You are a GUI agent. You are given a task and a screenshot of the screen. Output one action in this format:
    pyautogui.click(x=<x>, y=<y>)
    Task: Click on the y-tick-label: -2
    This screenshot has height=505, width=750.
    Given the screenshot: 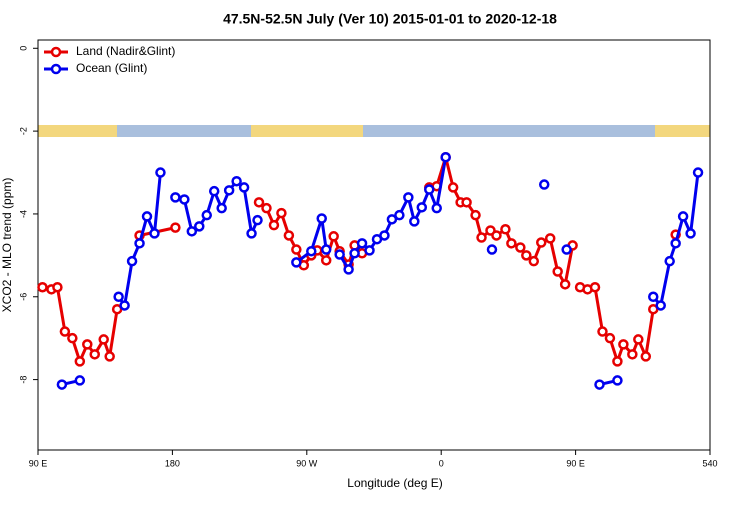 What is the action you would take?
    pyautogui.click(x=23, y=131)
    